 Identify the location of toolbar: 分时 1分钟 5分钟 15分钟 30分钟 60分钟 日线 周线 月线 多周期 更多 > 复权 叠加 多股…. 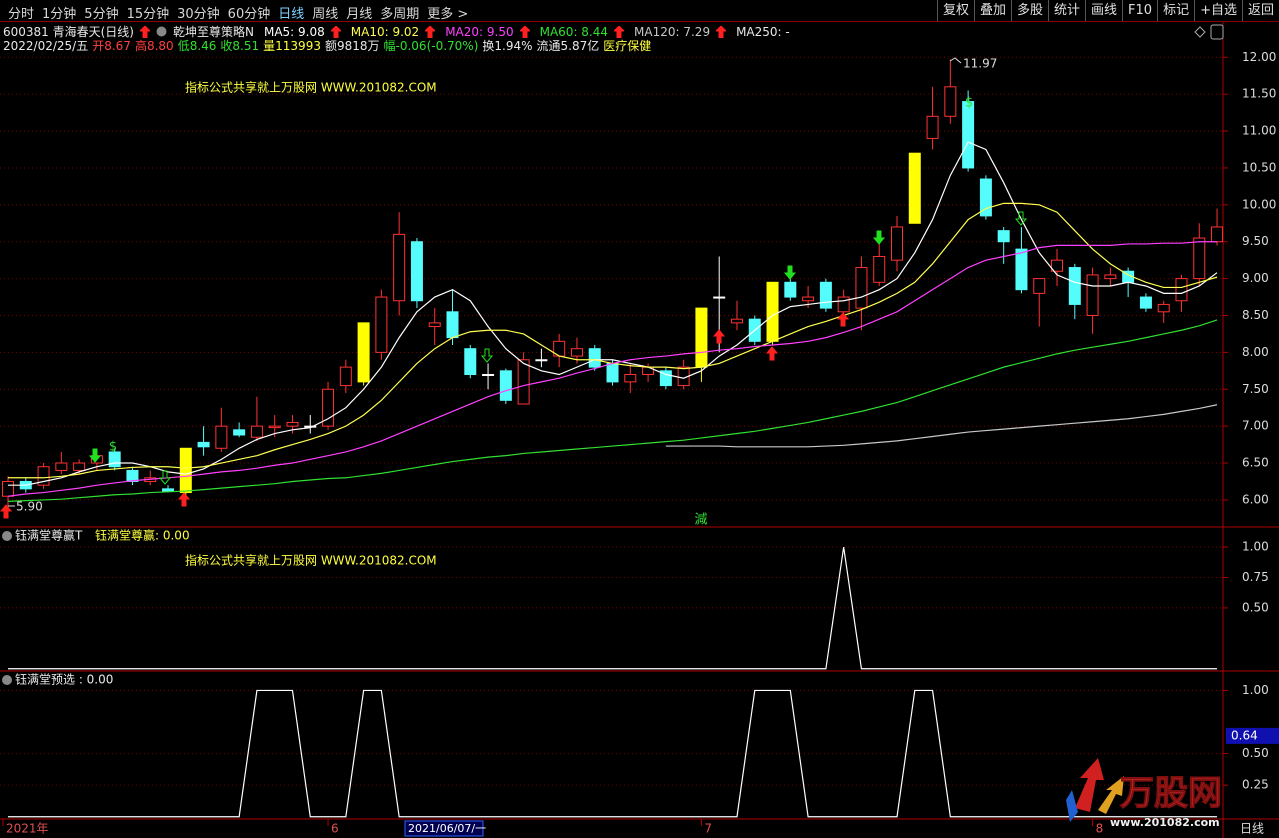
(639, 11).